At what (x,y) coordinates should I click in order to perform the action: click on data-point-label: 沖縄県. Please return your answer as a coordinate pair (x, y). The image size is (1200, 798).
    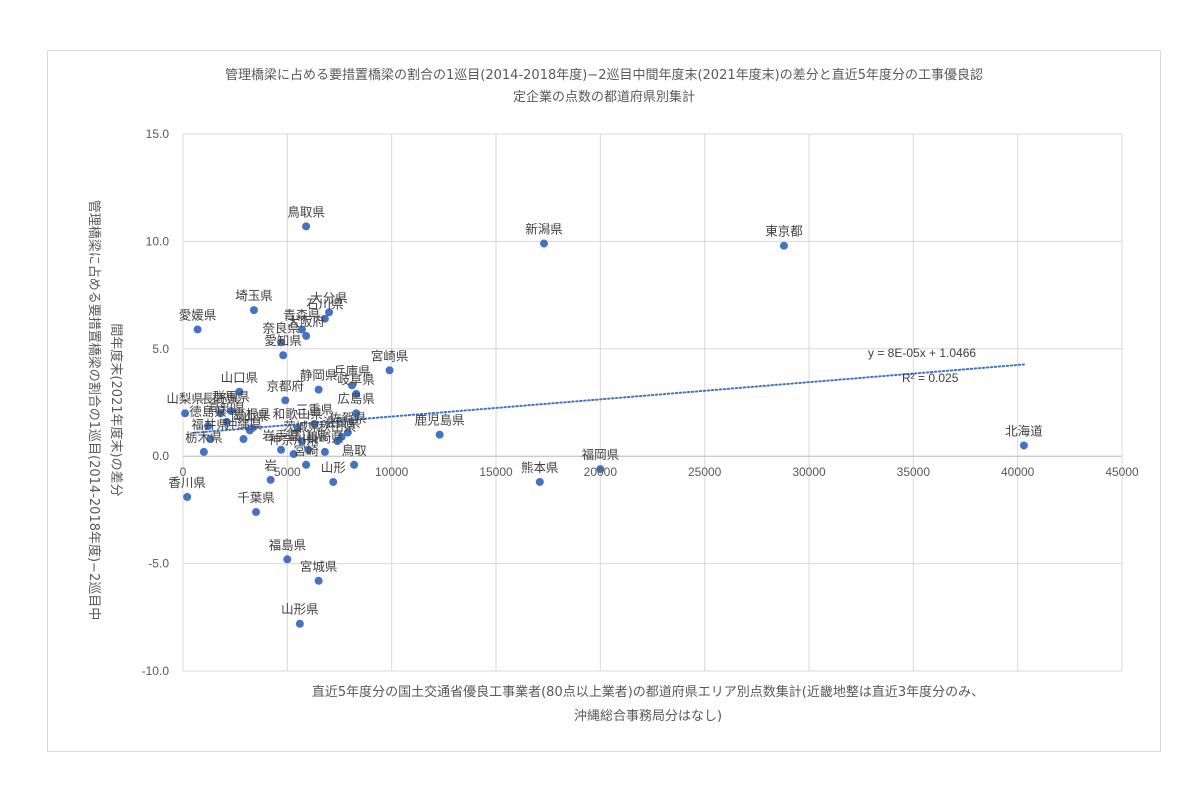
    Looking at the image, I should click on (244, 424).